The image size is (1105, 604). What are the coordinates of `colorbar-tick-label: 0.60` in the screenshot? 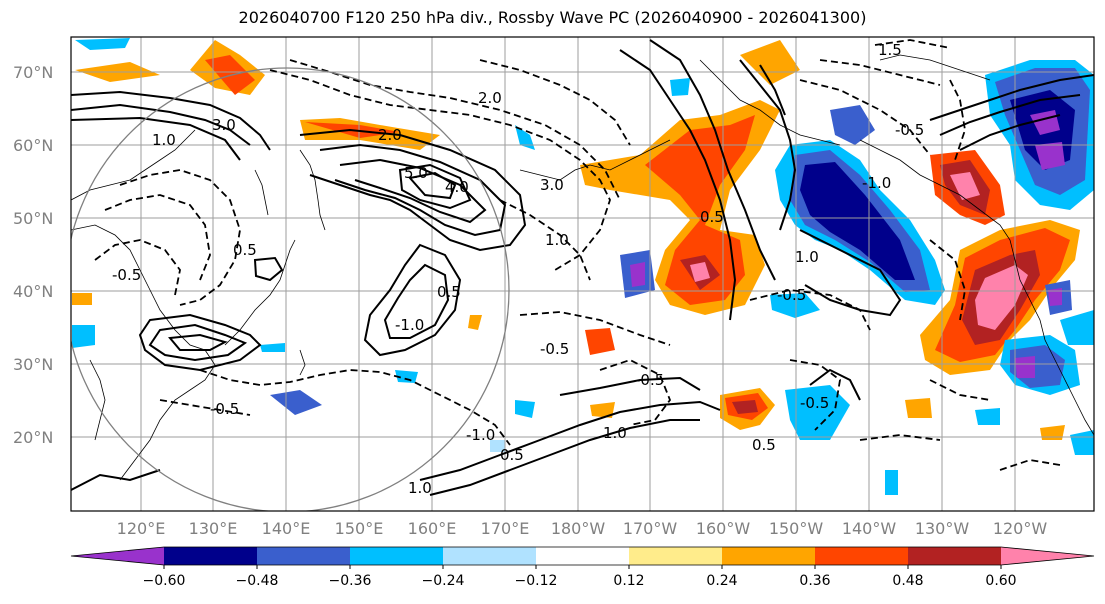 It's located at (1000, 581).